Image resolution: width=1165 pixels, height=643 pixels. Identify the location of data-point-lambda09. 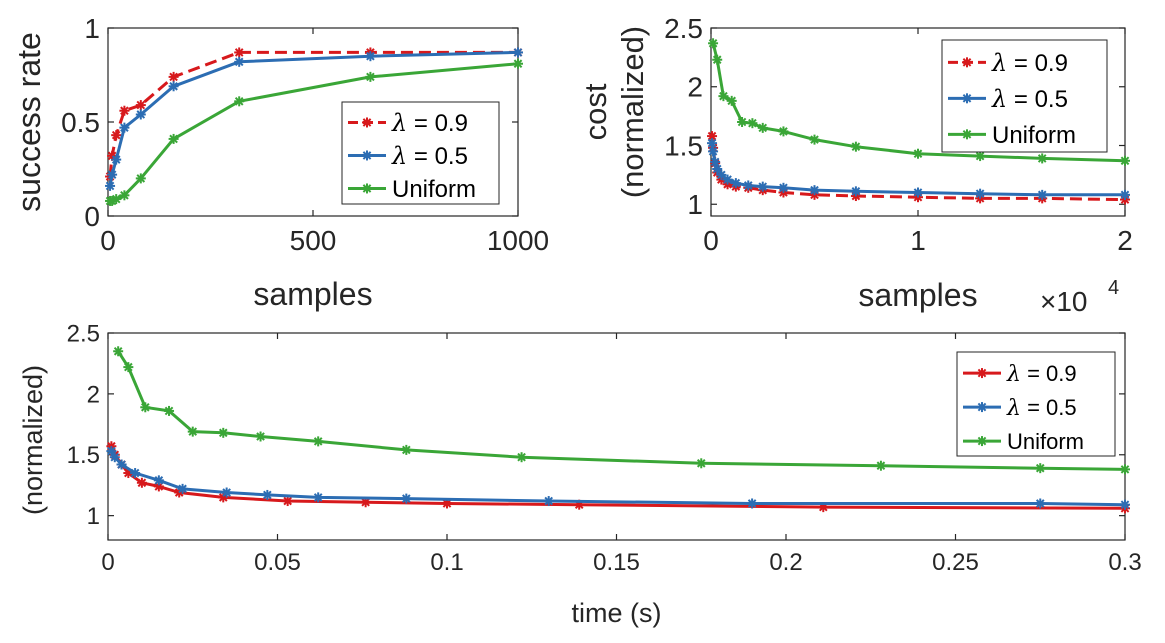
(140, 105).